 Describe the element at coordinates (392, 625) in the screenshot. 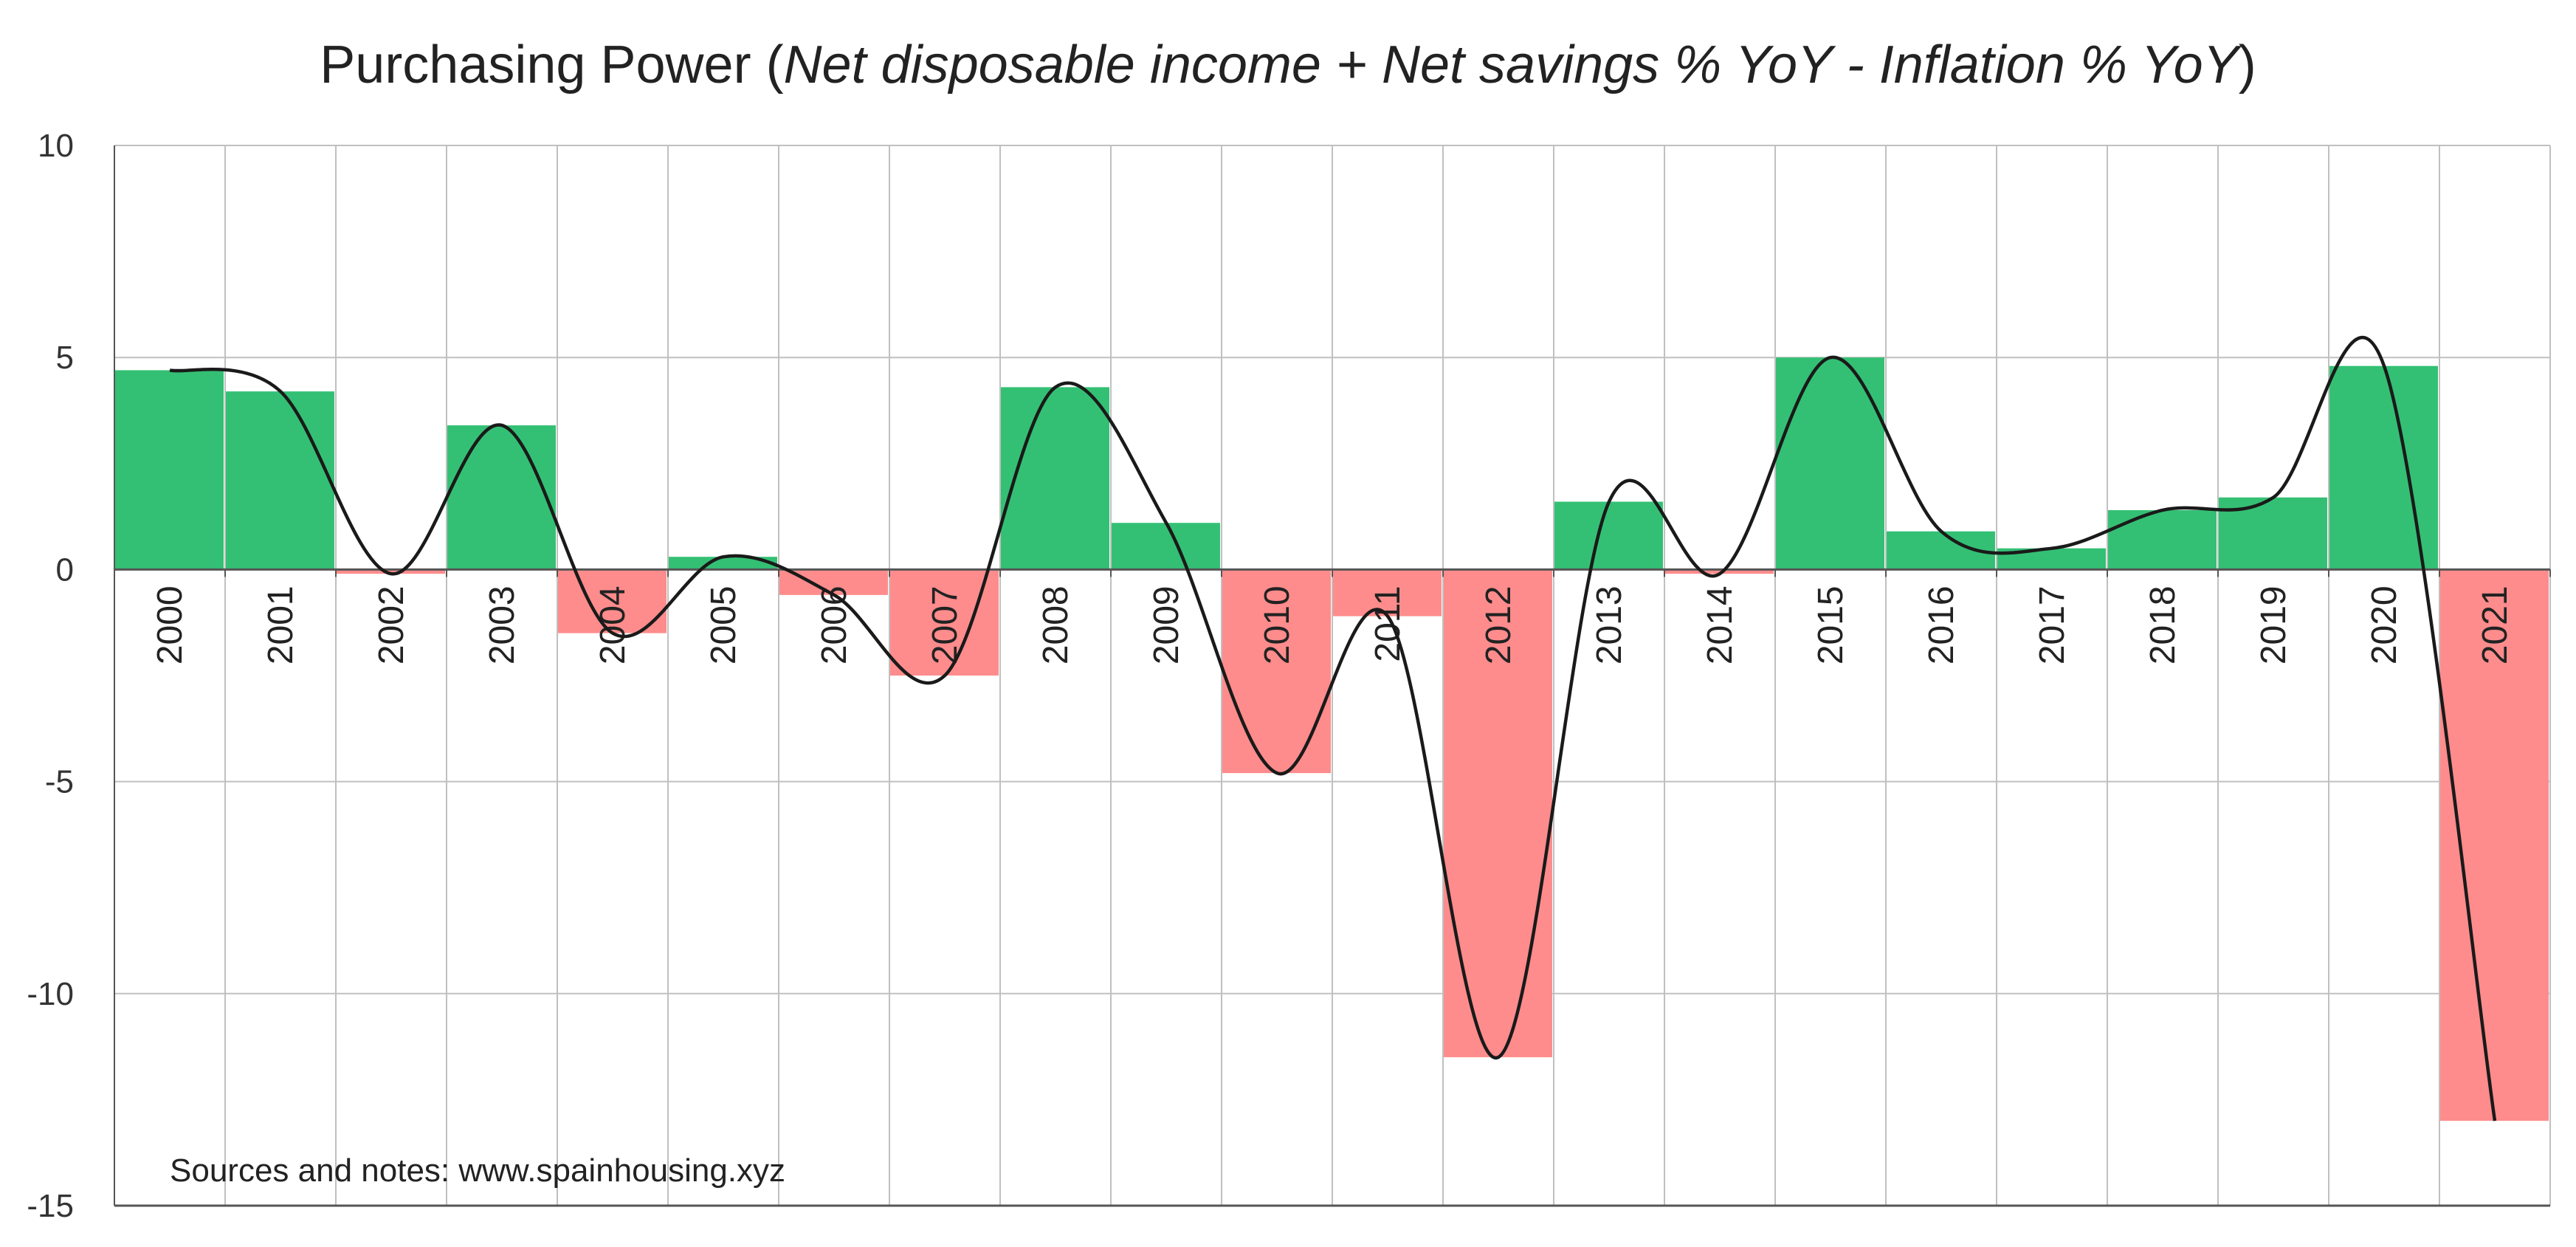

I see `x-tick-label: 2002` at that location.